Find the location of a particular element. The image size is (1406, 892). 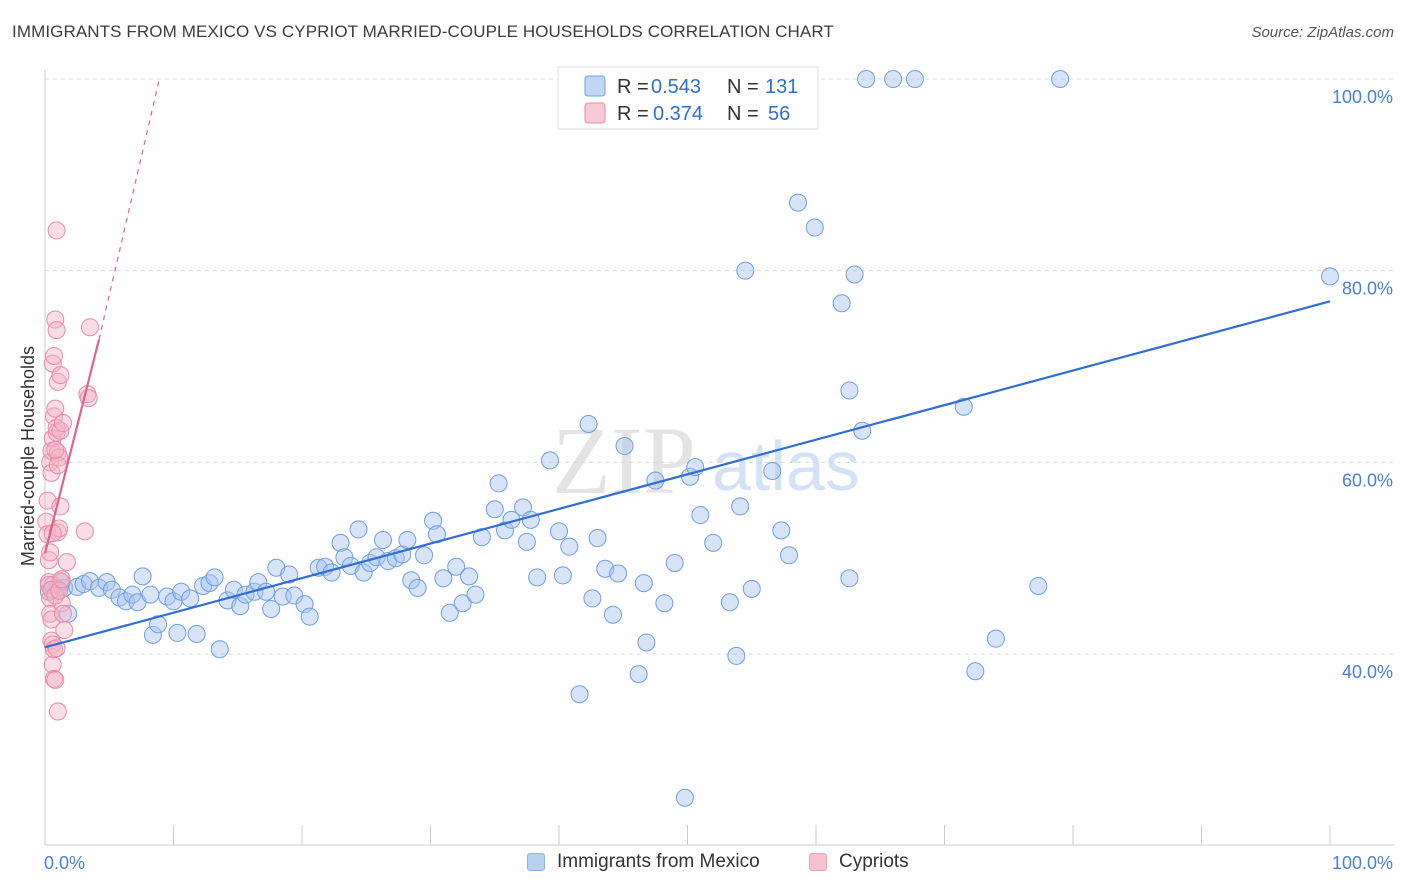

legend-r-label-pink: R = is located at coordinates (633, 114).